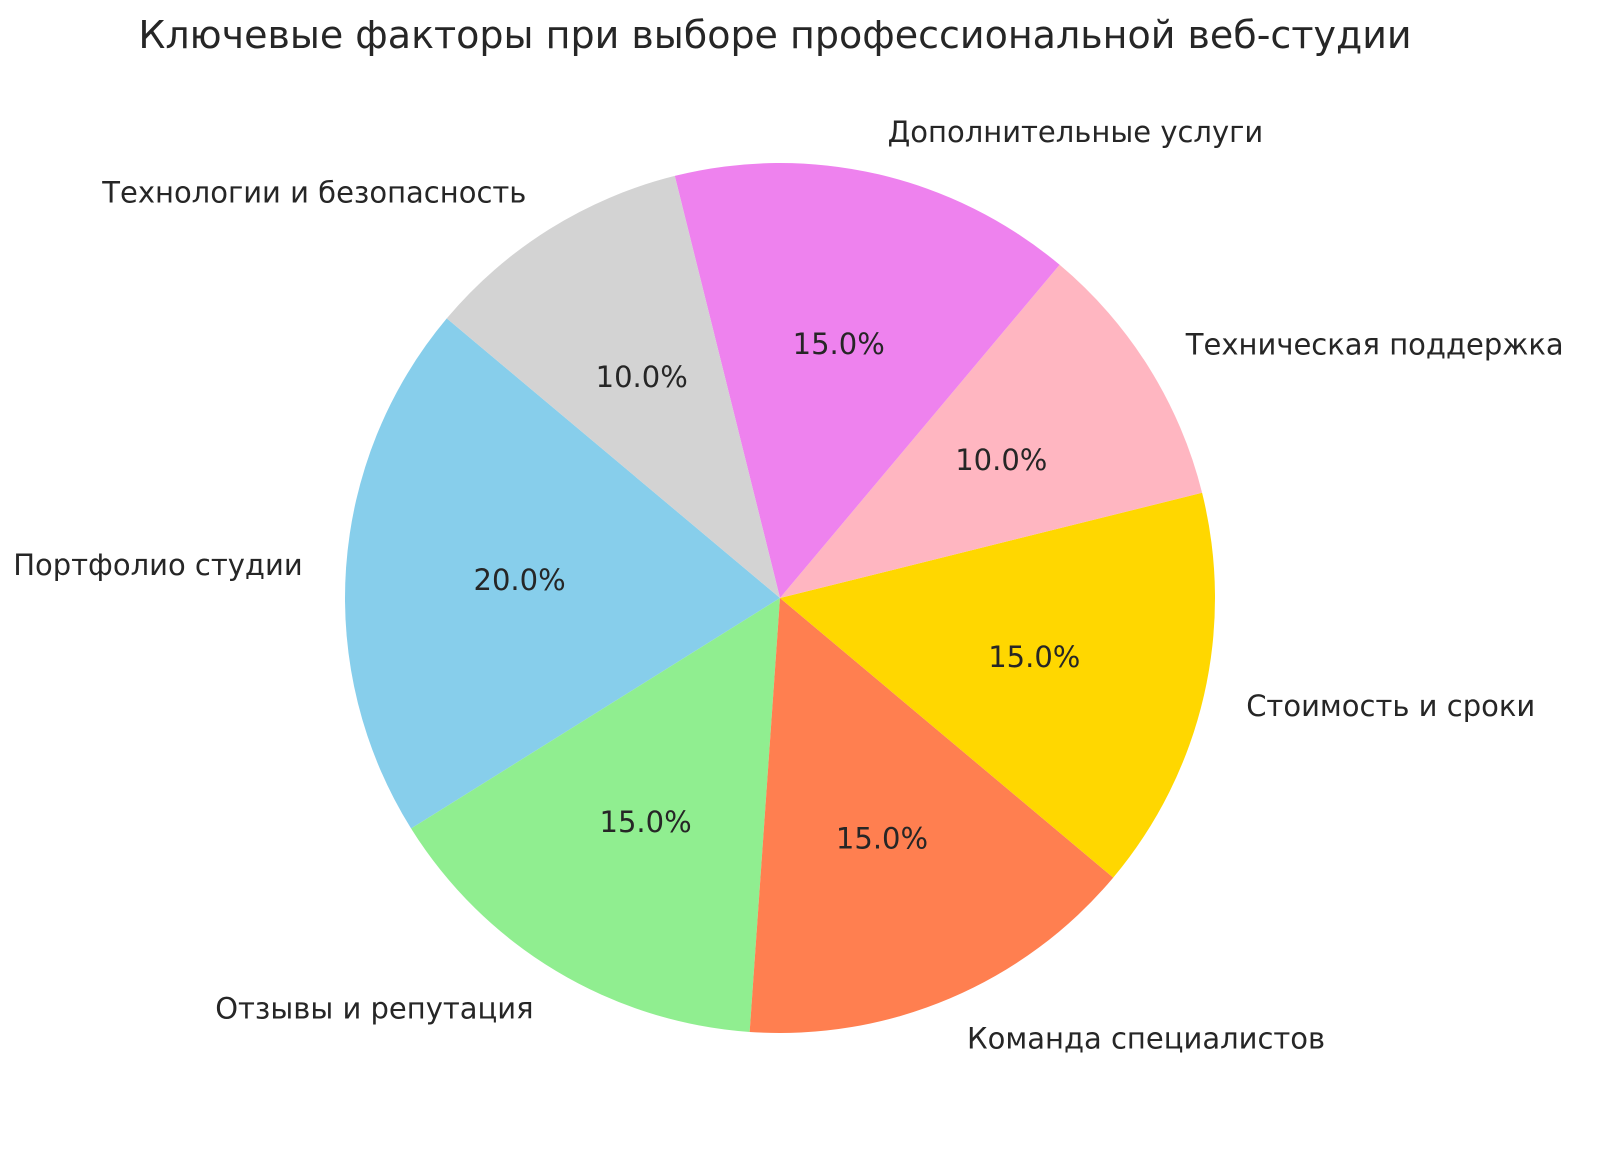  What do you see at coordinates (520, 580) in the screenshot?
I see `pie-percent-label-0: 20.0%` at bounding box center [520, 580].